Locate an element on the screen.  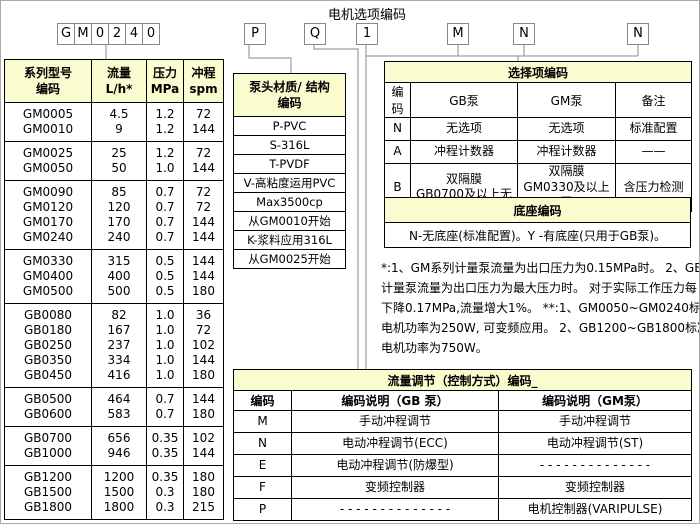
table-cell: M is located at coordinates (262, 421).